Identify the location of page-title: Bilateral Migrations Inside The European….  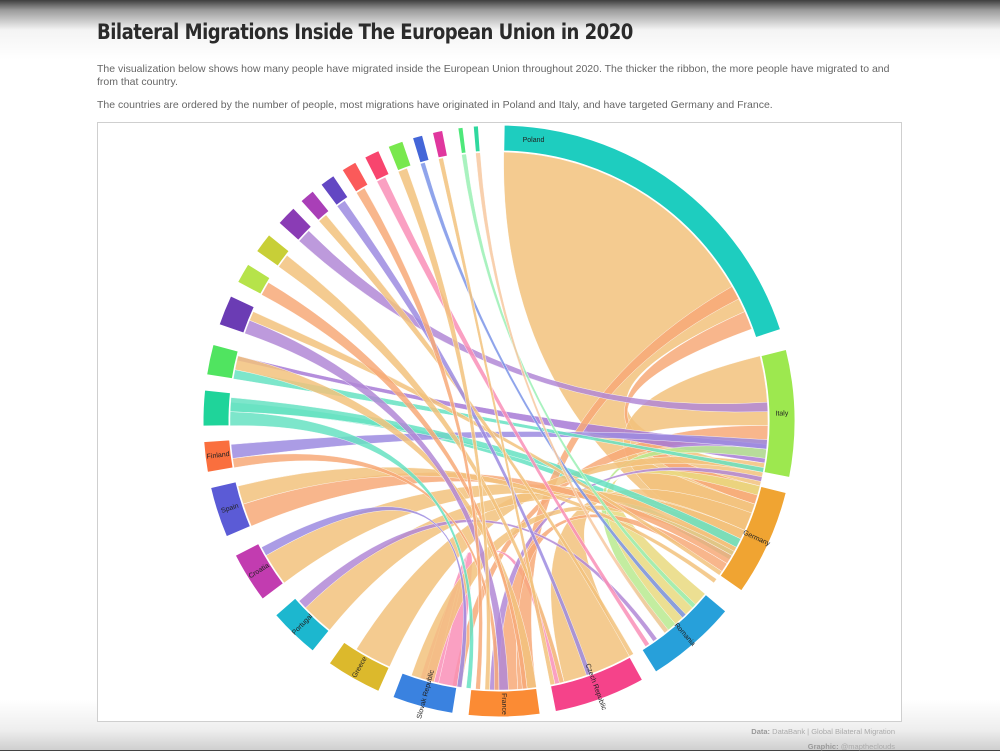
(365, 32).